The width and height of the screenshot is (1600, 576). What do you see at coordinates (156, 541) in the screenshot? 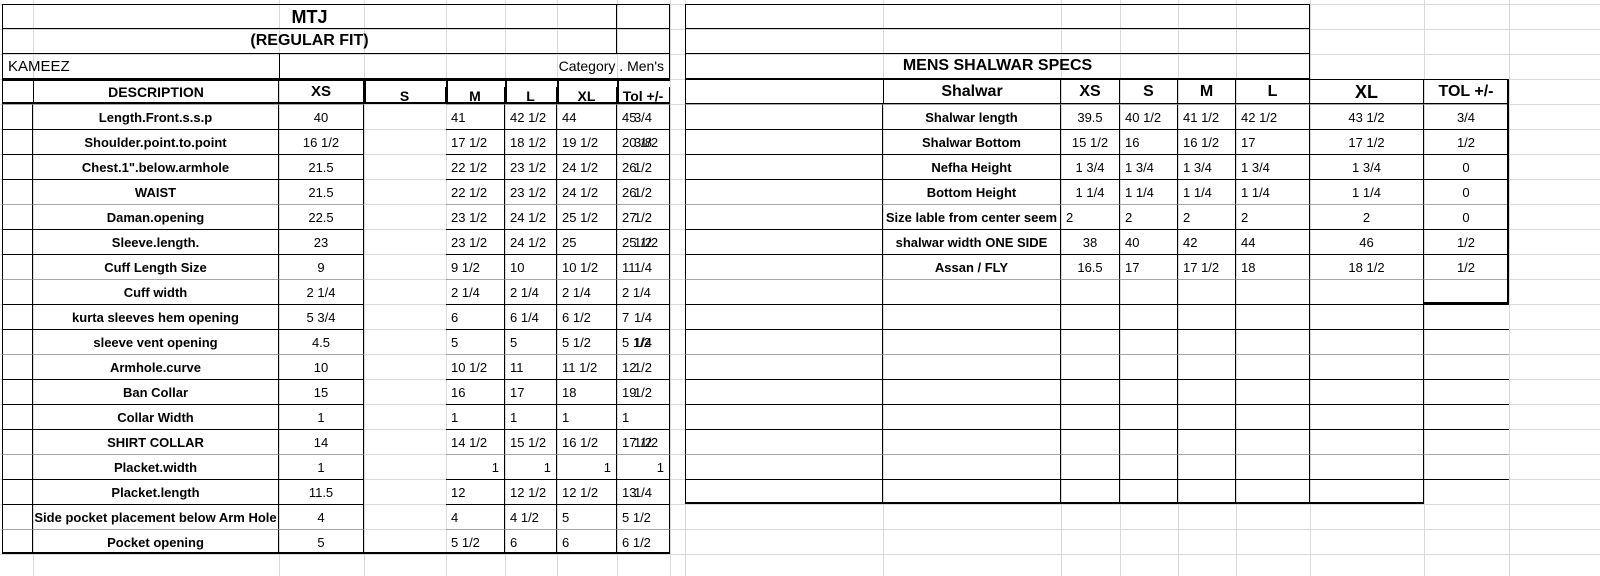
I see `kameez-row-label: Pocket opening` at bounding box center [156, 541].